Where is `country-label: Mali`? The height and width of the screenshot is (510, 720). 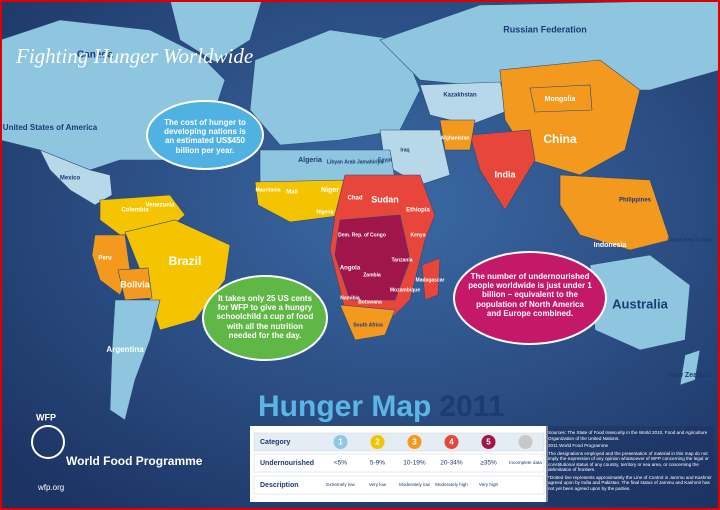 country-label: Mali is located at coordinates (292, 193).